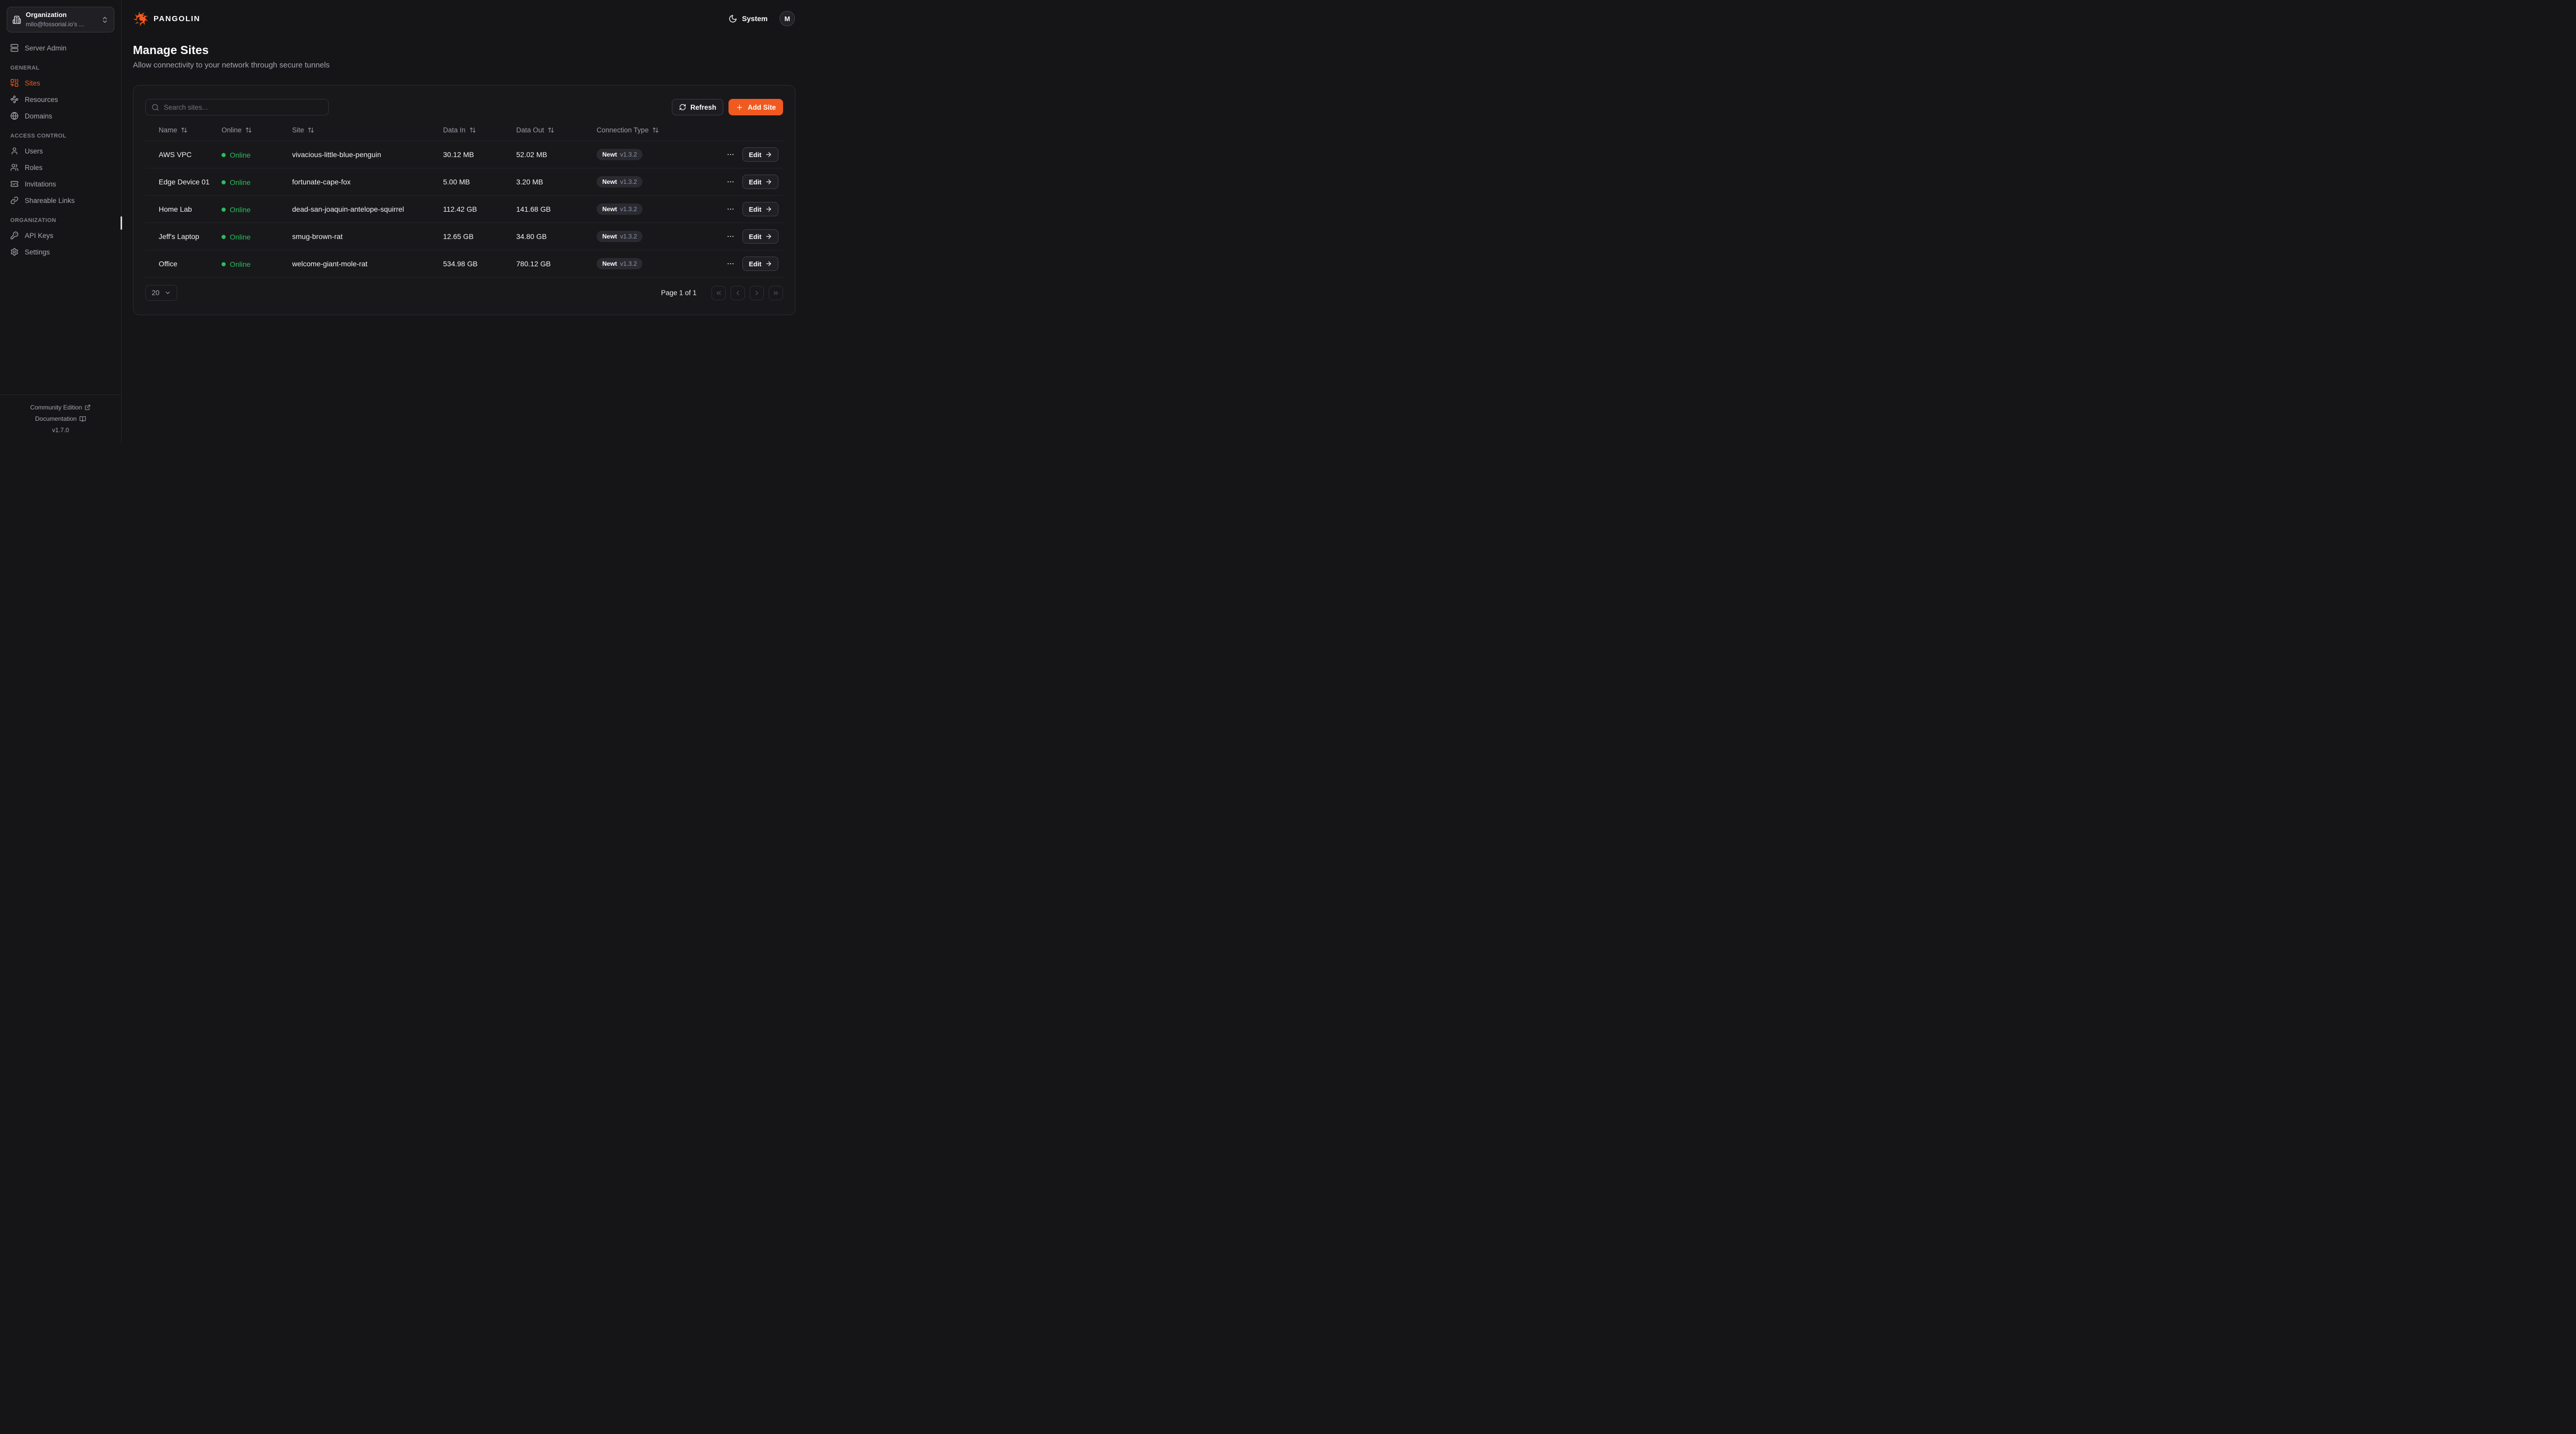 The image size is (2576, 1434). I want to click on sidebar-item-invitations: Invitations, so click(60, 184).